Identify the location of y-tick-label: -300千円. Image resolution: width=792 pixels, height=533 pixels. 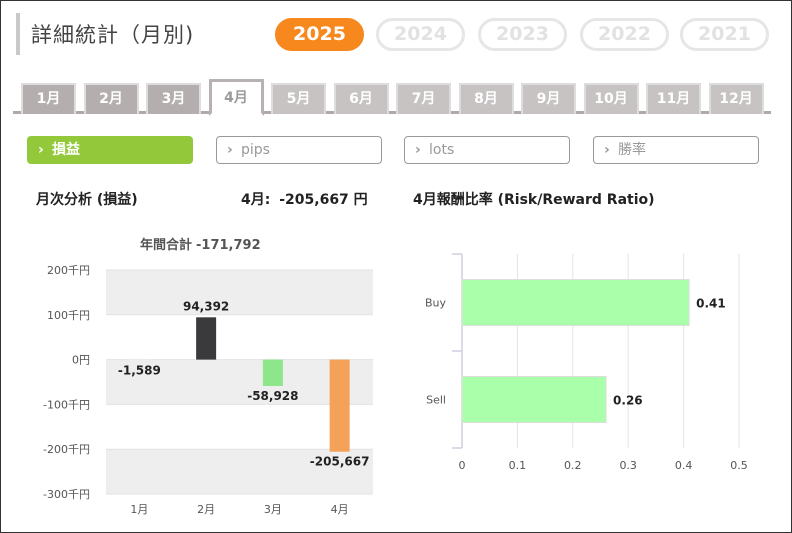
(66, 494).